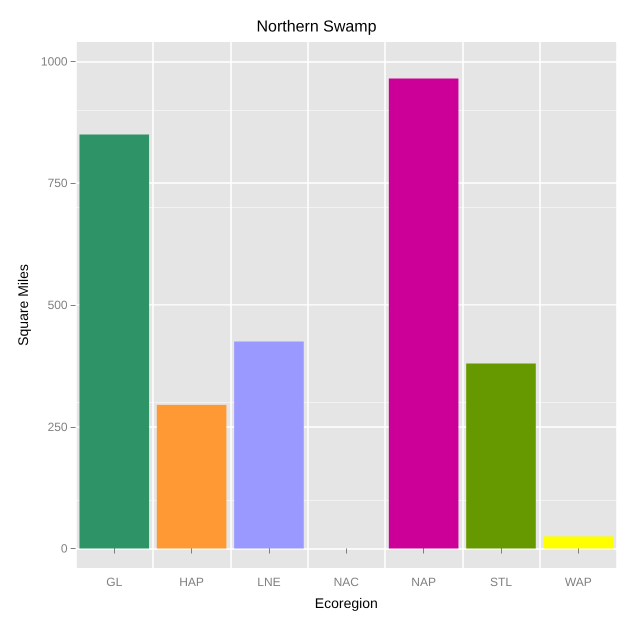 The height and width of the screenshot is (628, 633). Describe the element at coordinates (58, 305) in the screenshot. I see `y-tick-label: 500` at that location.